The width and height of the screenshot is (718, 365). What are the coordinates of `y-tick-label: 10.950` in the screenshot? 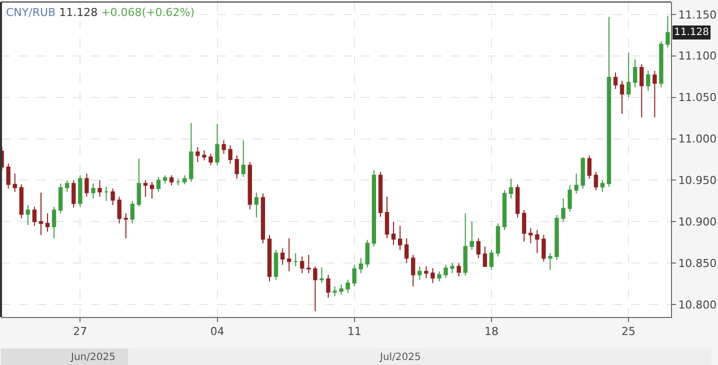 It's located at (697, 181).